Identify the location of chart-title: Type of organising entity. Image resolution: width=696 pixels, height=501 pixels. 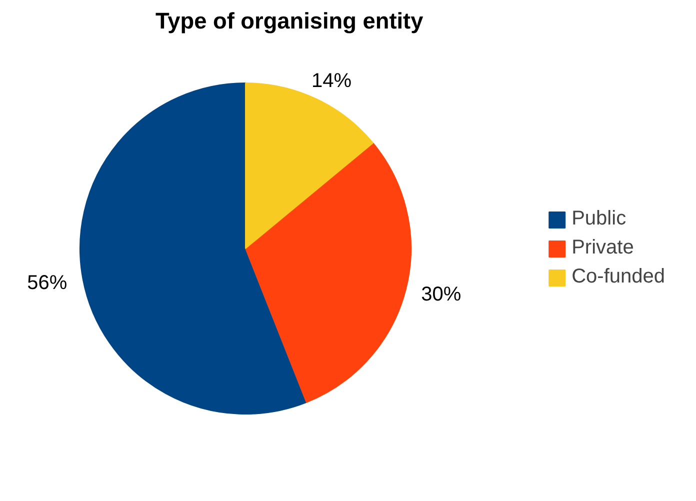
(290, 21).